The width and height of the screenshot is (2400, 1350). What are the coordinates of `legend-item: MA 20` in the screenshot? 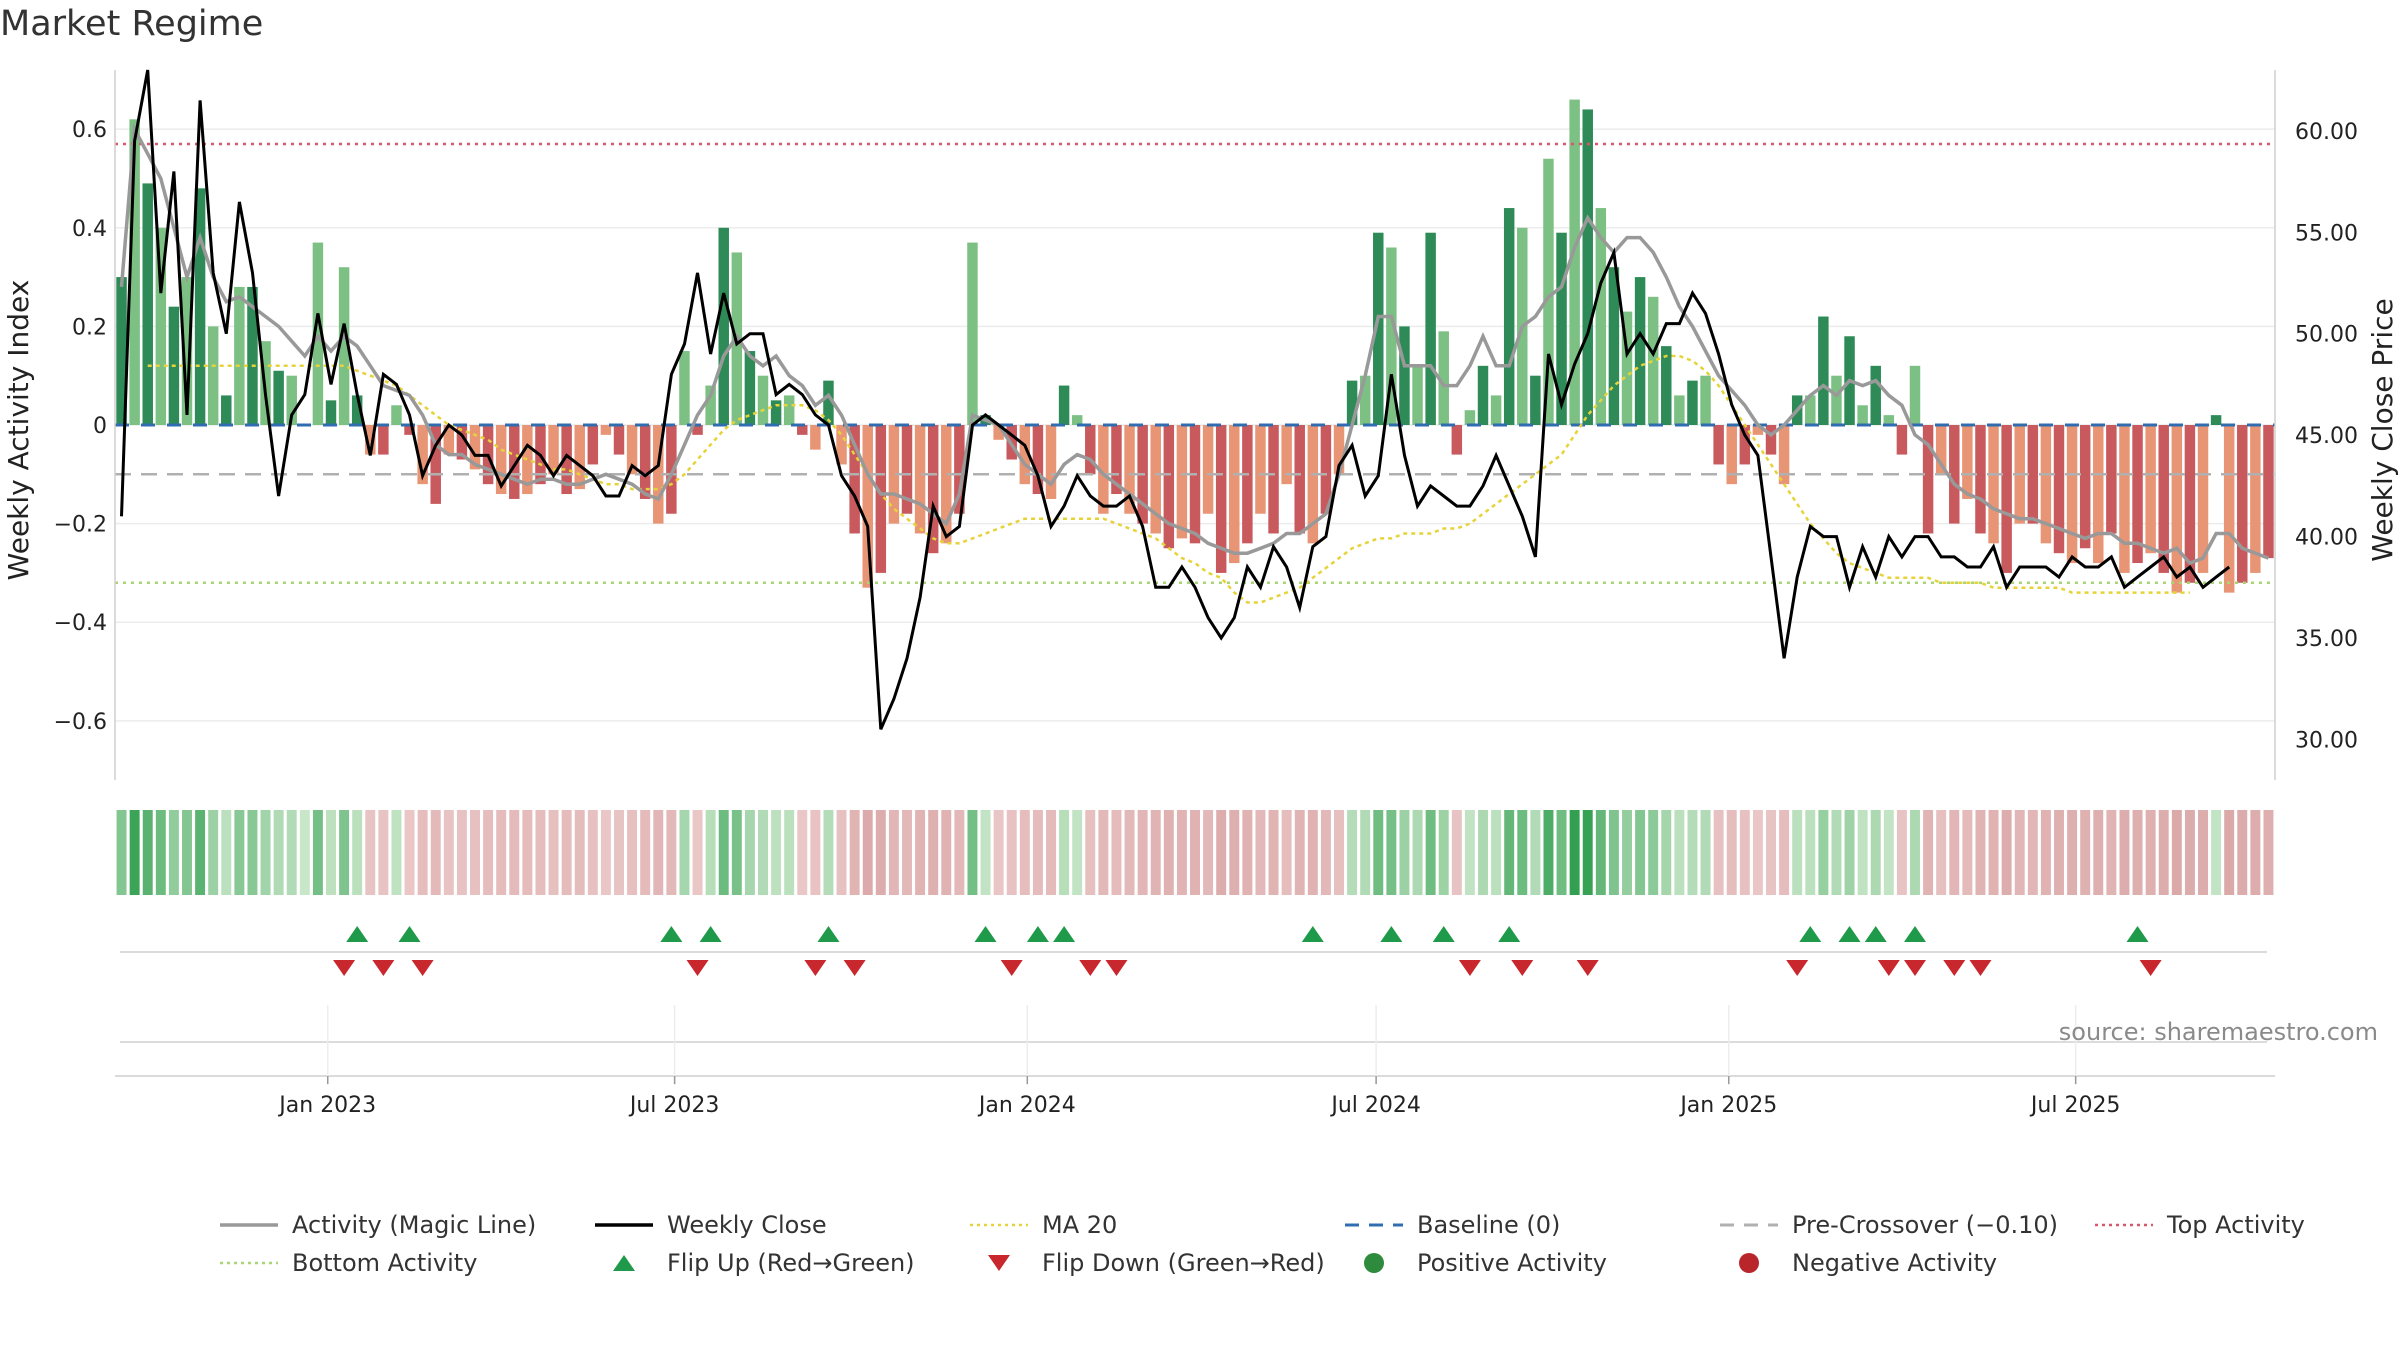 It's located at (1043, 1225).